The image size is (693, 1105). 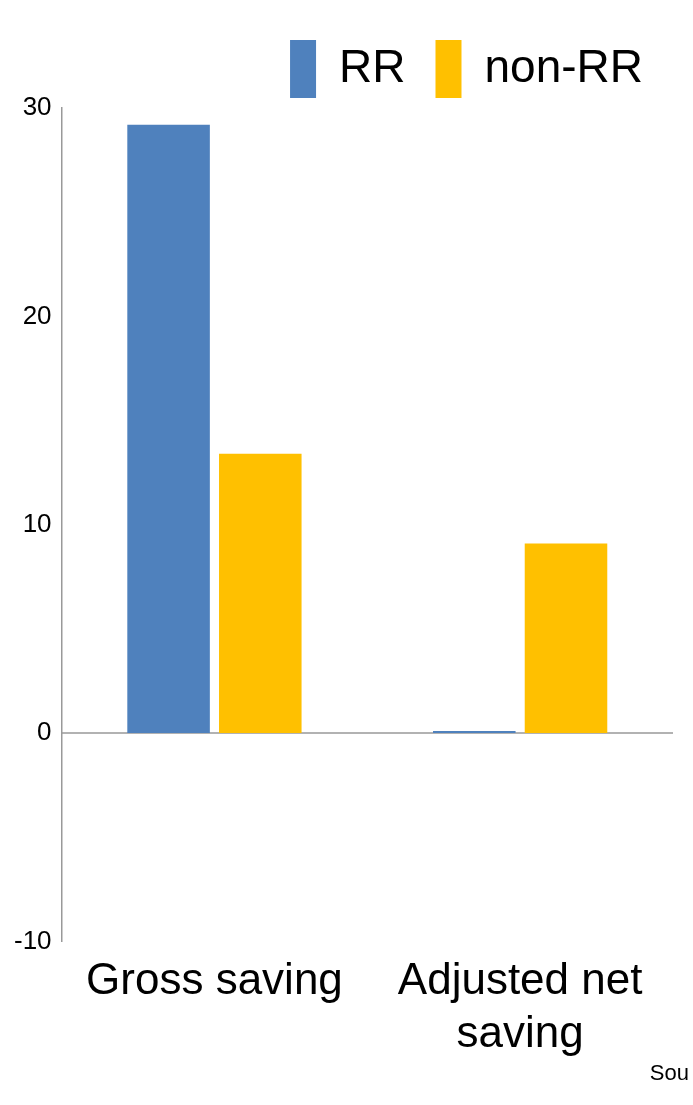 I want to click on x-tick-label: Adjusted net saving, so click(x=520, y=1004).